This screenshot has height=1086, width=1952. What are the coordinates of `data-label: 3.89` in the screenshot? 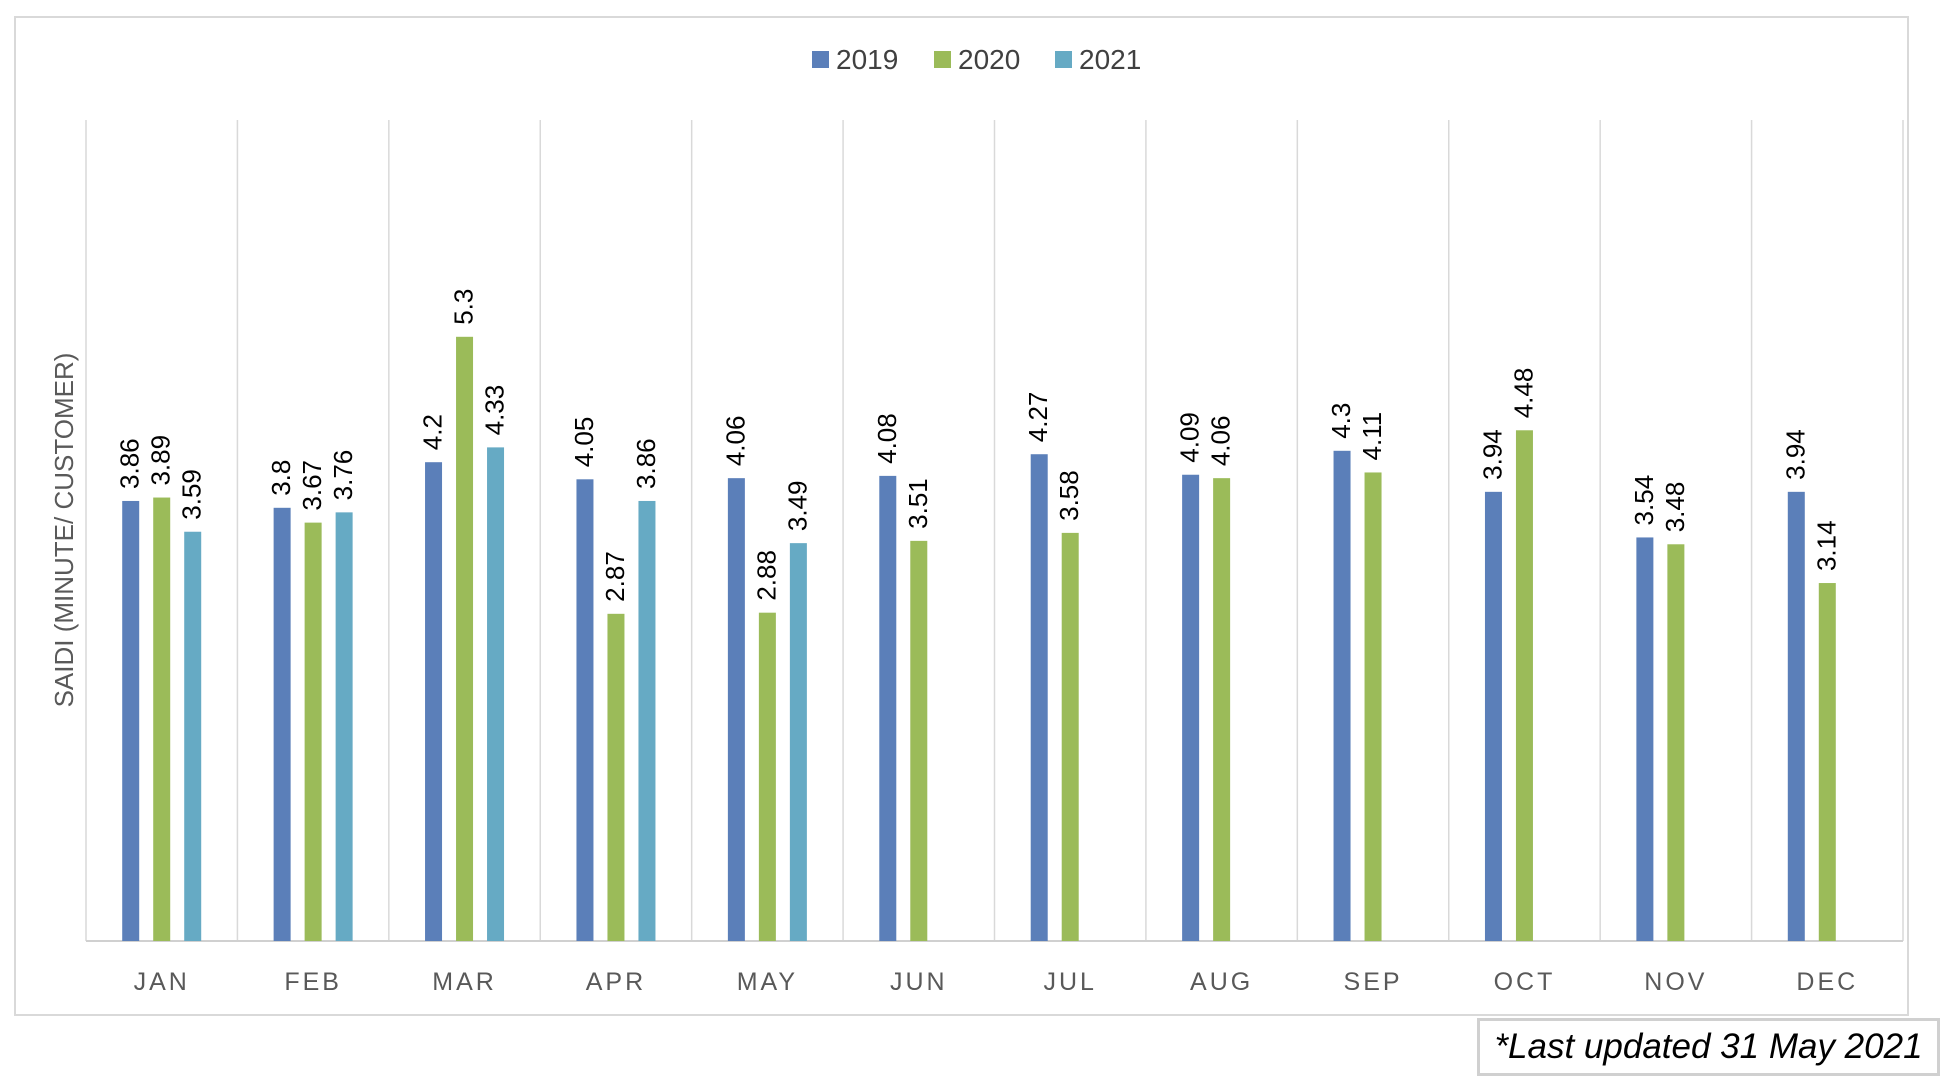 It's located at (161, 460).